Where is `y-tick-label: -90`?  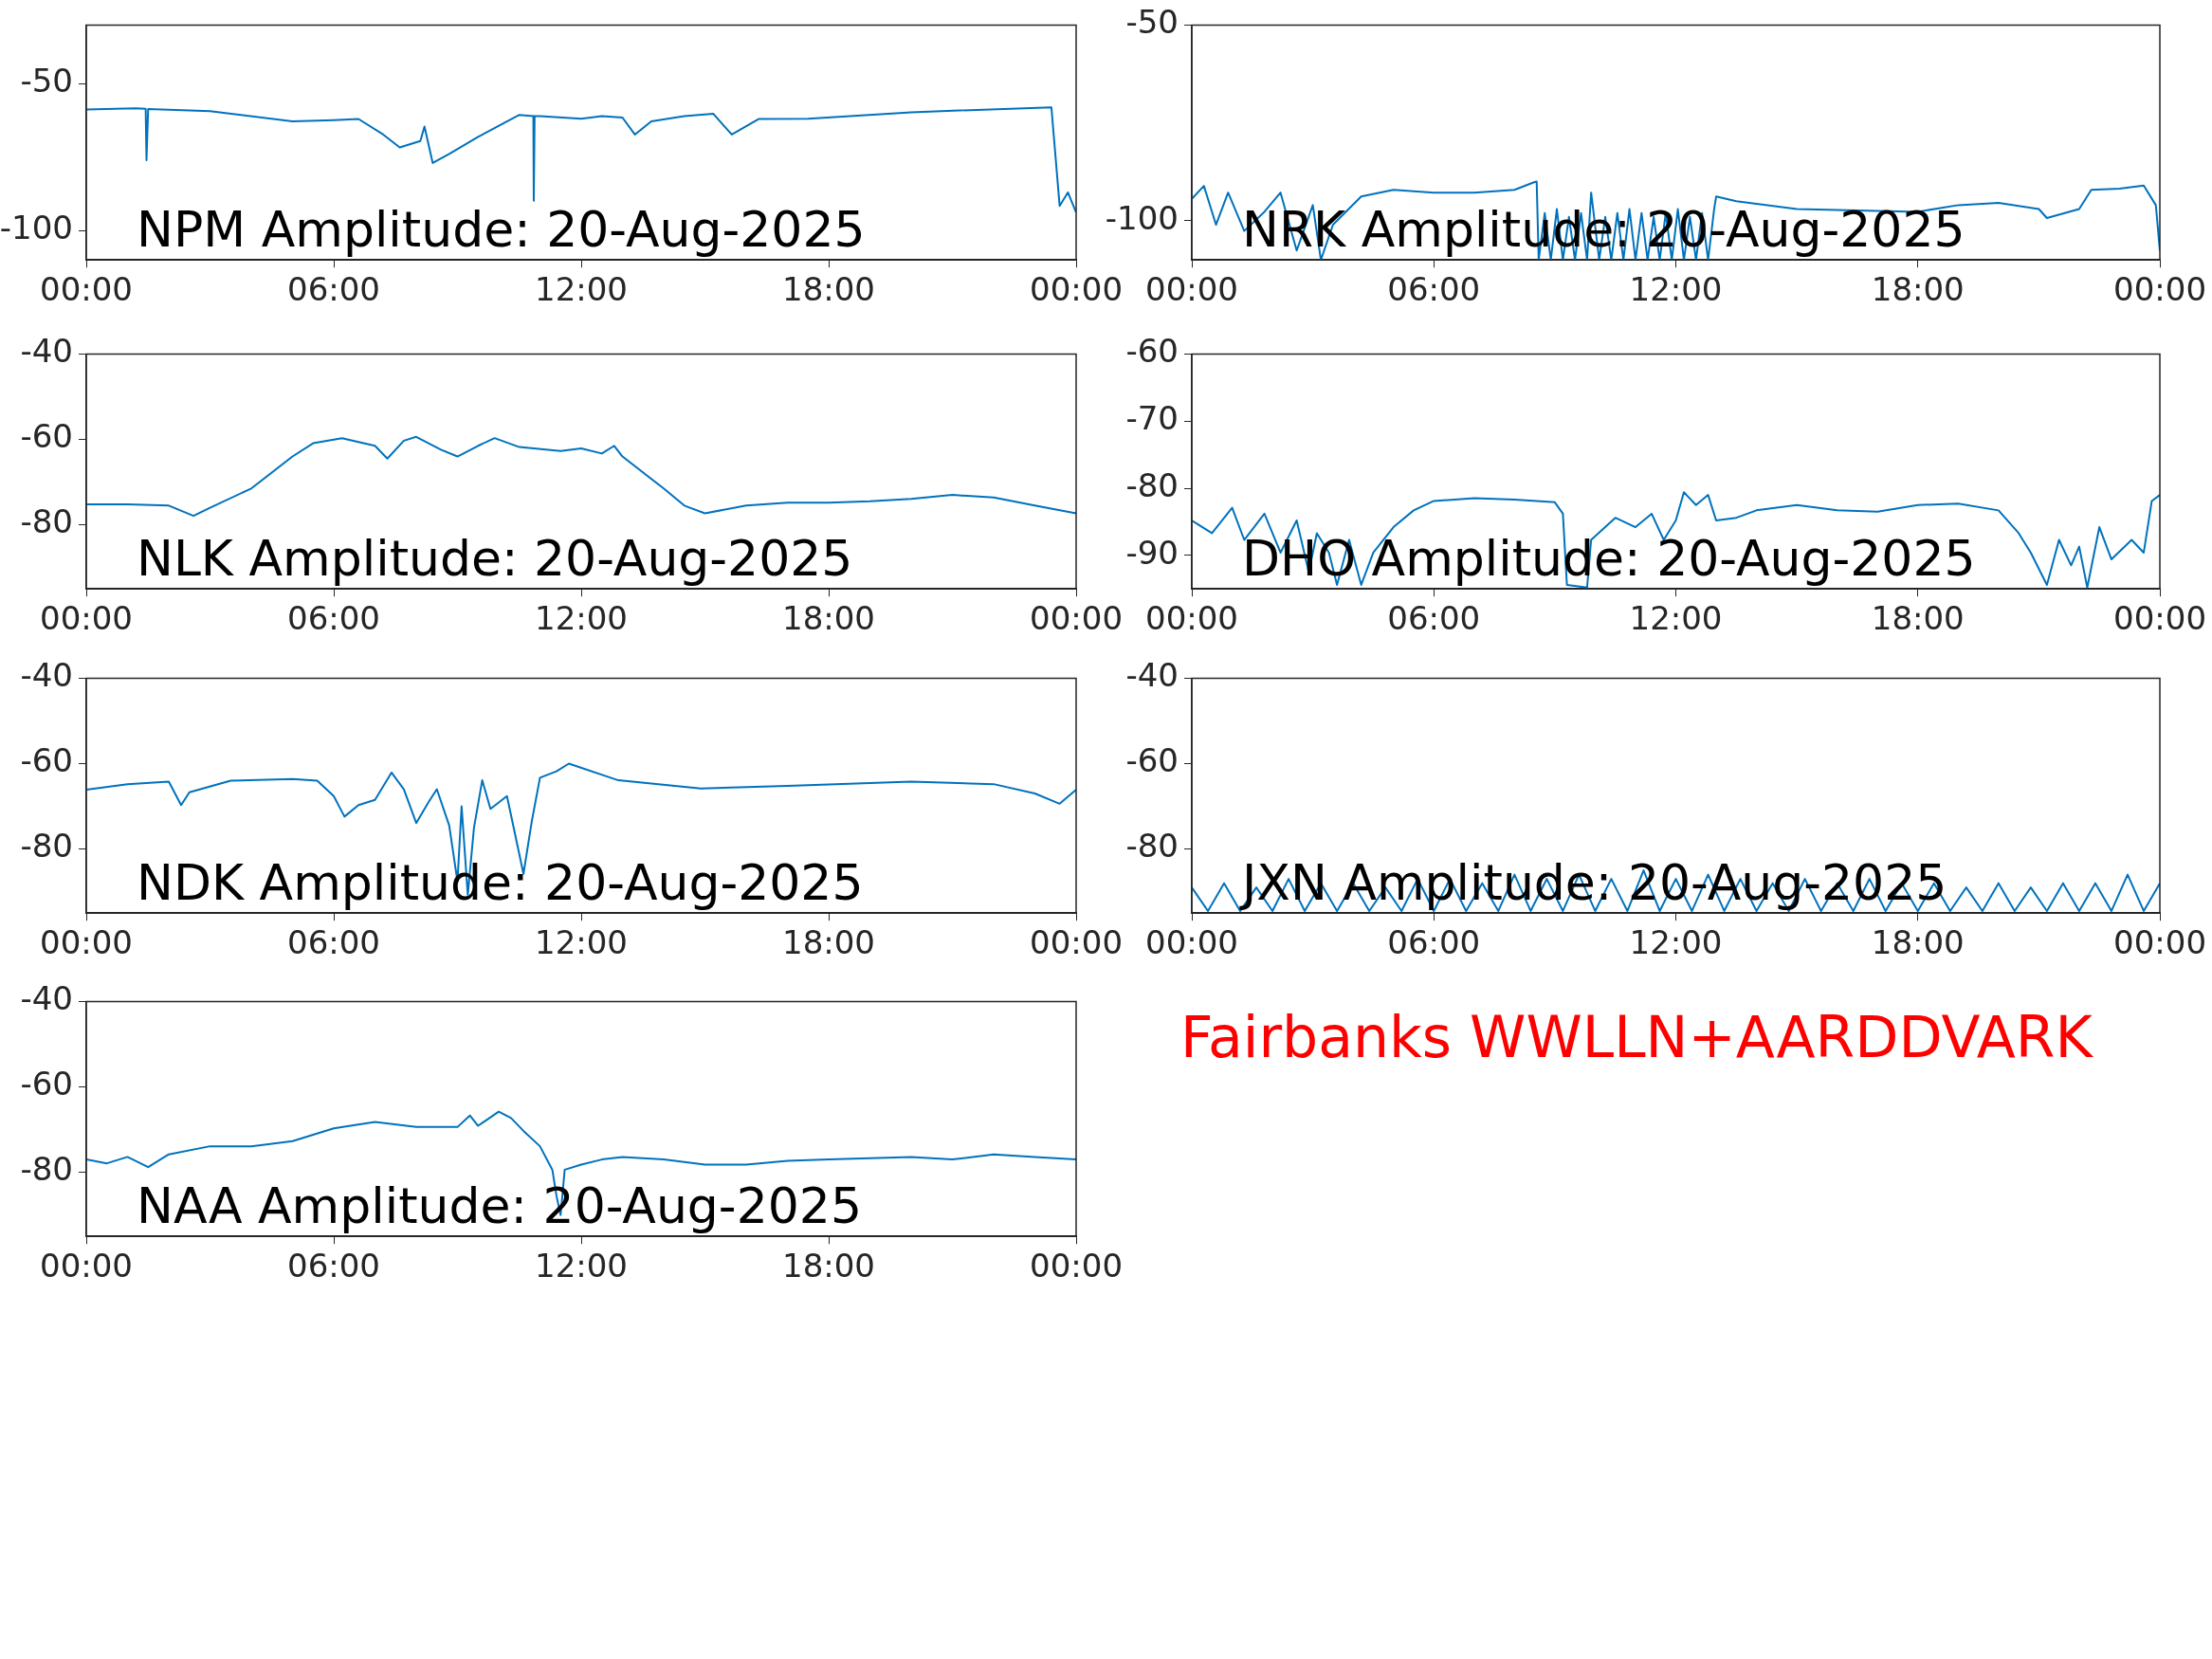 y-tick-label: -90 is located at coordinates (1152, 552).